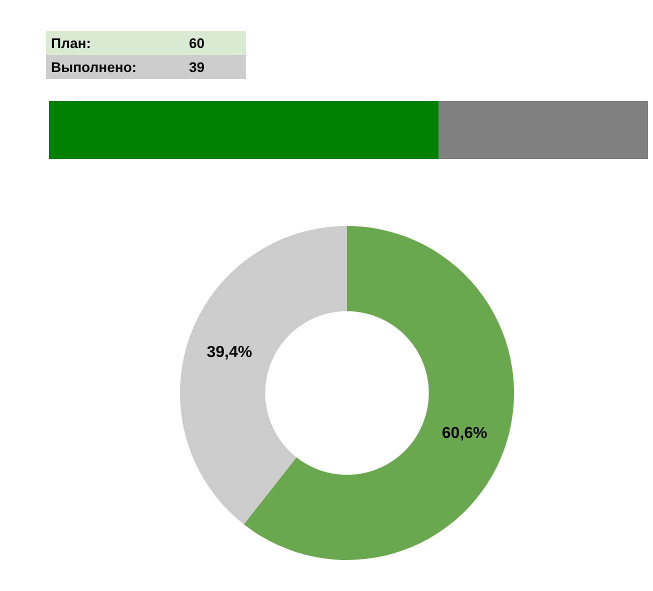 The image size is (653, 591). What do you see at coordinates (197, 67) in the screenshot?
I see `text: 39` at bounding box center [197, 67].